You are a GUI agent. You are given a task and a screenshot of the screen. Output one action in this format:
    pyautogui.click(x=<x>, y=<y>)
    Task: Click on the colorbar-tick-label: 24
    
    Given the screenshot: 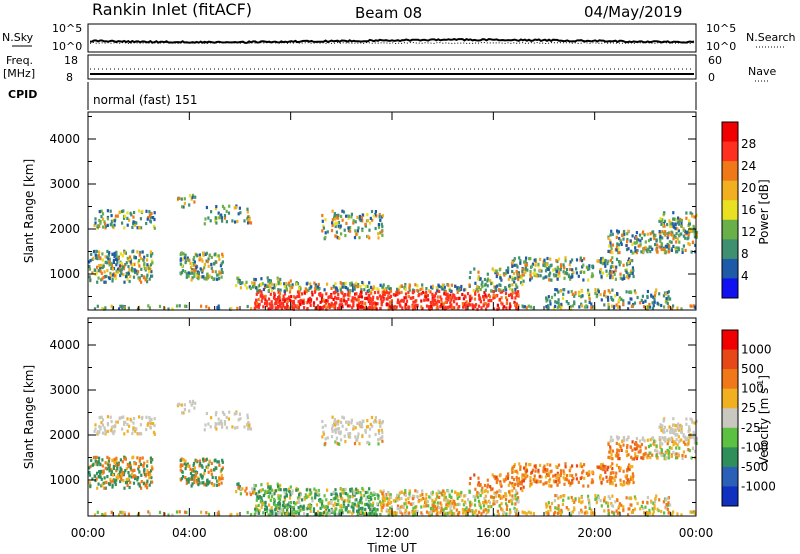 What is the action you would take?
    pyautogui.click(x=748, y=166)
    